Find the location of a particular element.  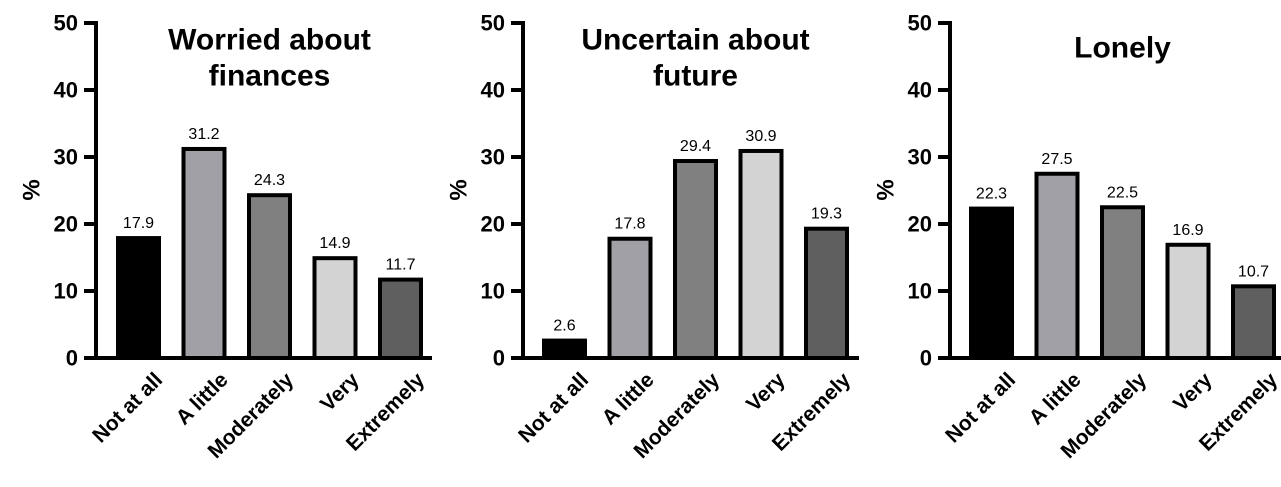

data-label: 27.5 is located at coordinates (1056, 159).